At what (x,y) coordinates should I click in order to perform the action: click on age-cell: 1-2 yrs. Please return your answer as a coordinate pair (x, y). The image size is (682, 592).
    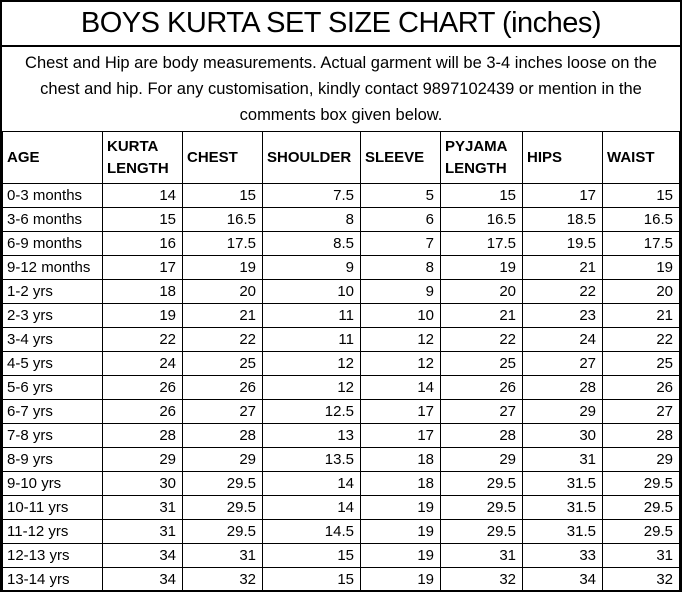
    Looking at the image, I should click on (52, 291).